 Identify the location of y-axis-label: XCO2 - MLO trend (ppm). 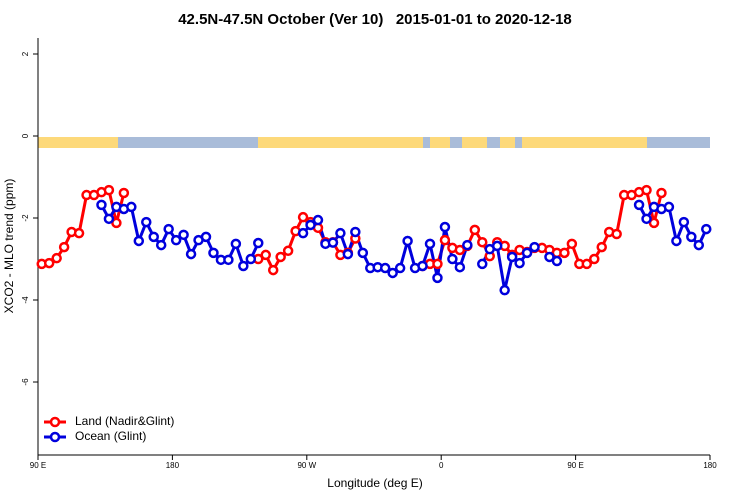
(9, 246).